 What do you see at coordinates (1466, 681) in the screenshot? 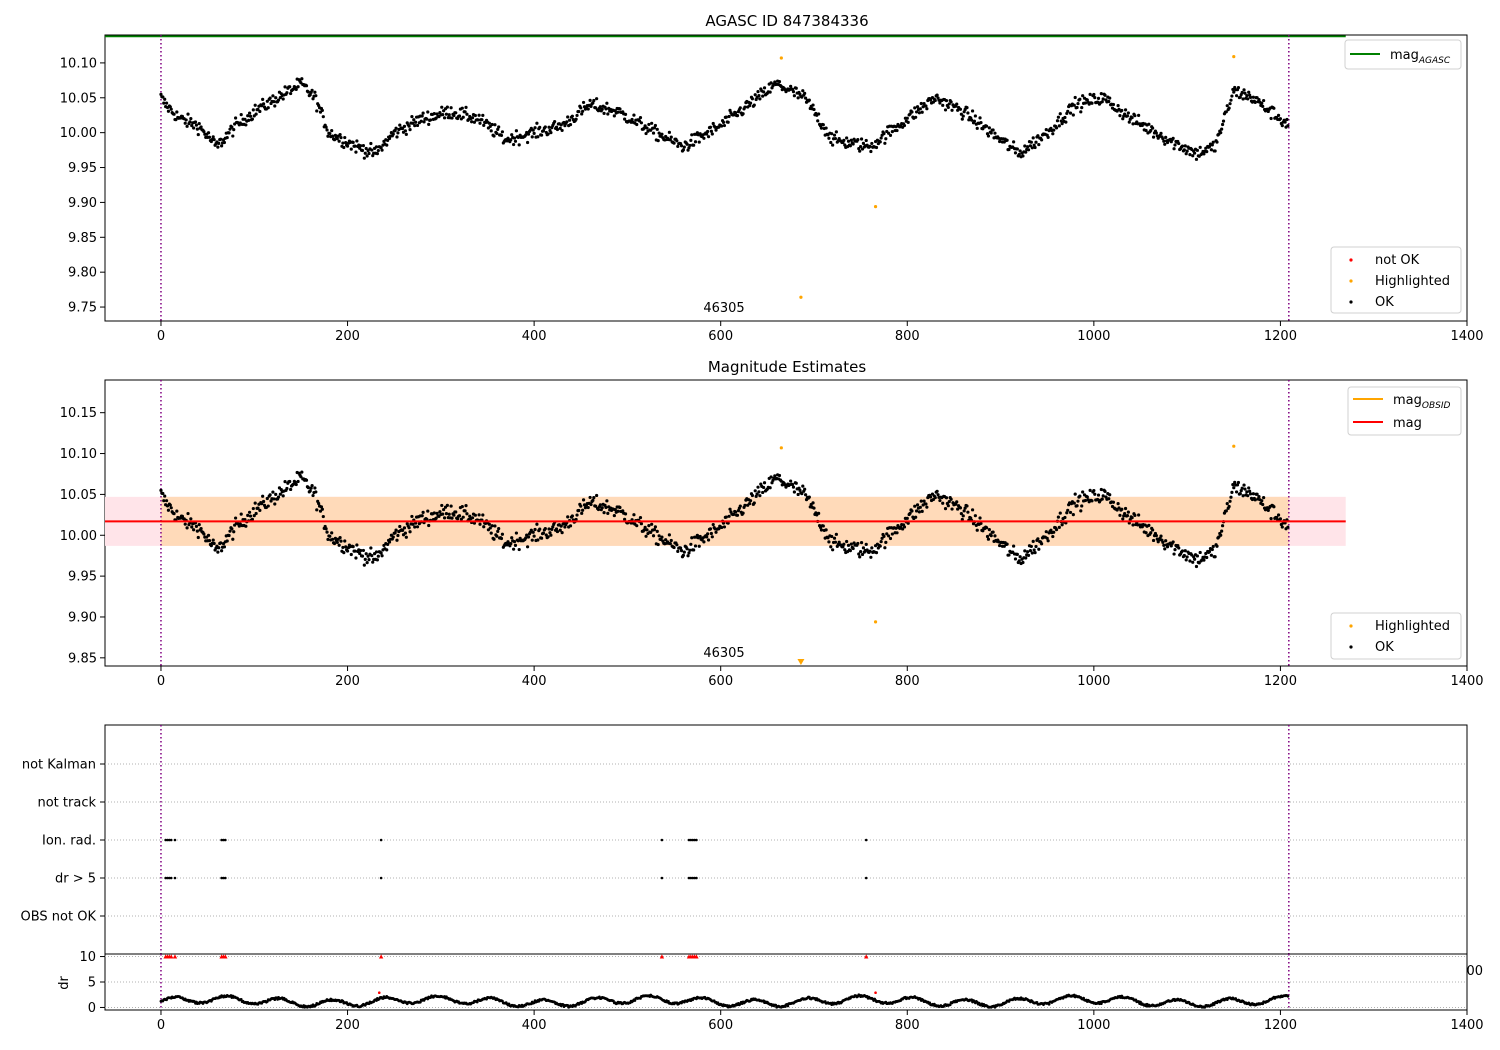
I see `x-tick-label: 1400` at bounding box center [1466, 681].